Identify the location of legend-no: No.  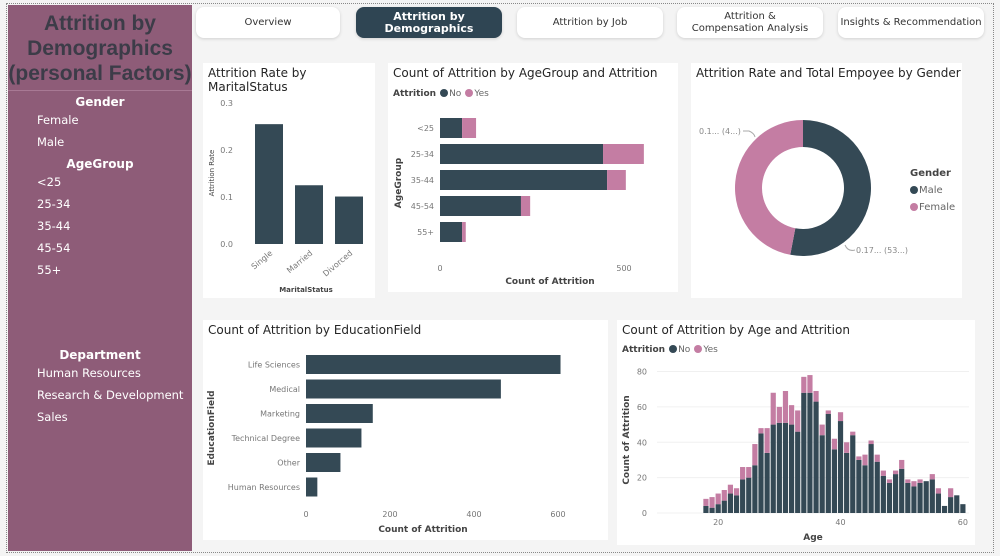
(684, 350).